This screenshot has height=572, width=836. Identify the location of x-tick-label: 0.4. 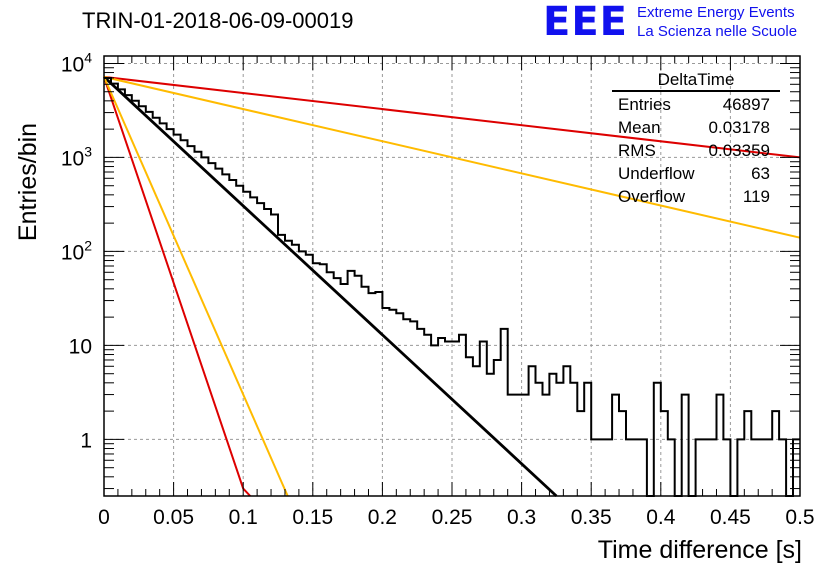
(661, 517).